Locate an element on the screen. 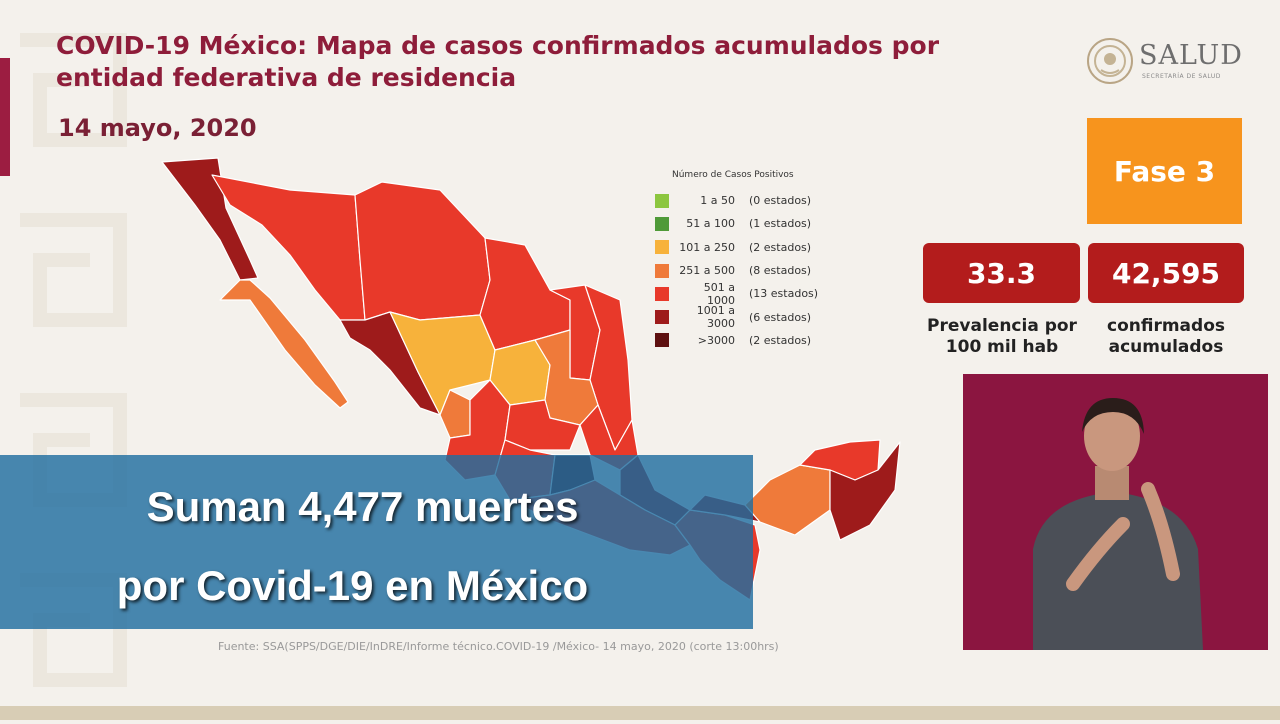 Image resolution: width=1280 pixels, height=724 pixels. prevalence-value: 33.3 is located at coordinates (1001, 273).